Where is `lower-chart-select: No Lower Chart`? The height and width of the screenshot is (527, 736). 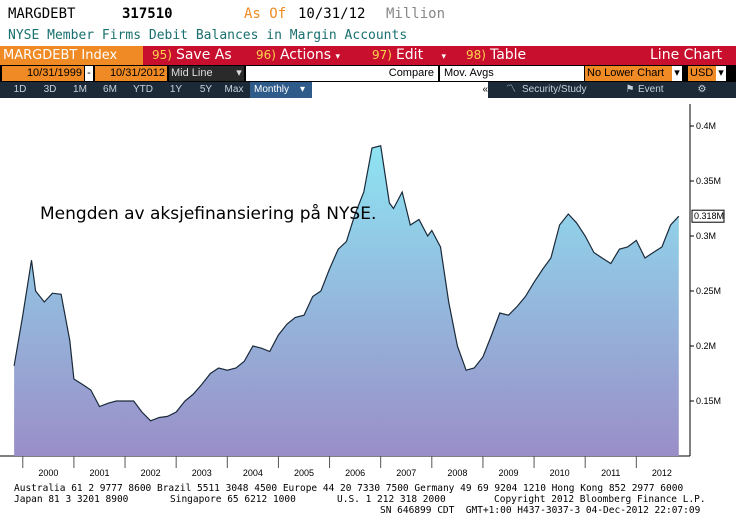
lower-chart-select: No Lower Chart is located at coordinates (629, 73).